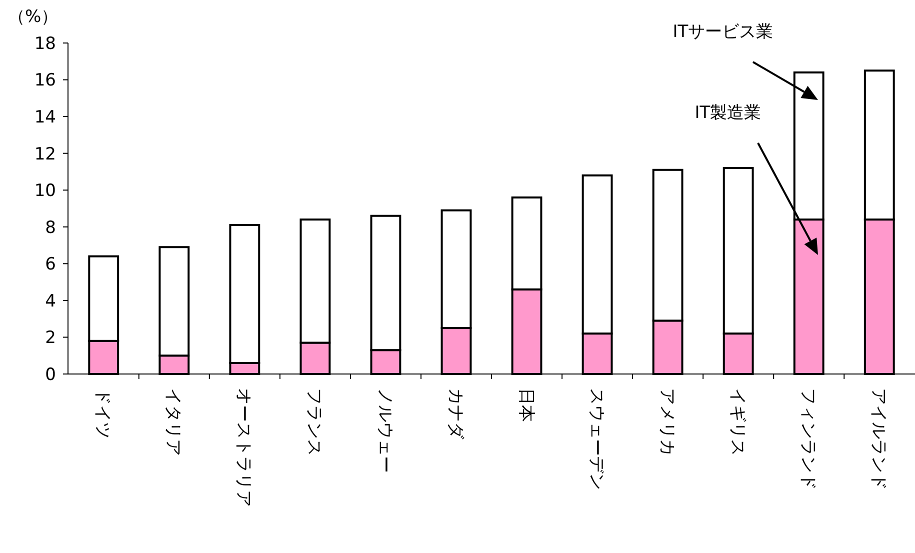  What do you see at coordinates (808, 439) in the screenshot?
I see `x-tick-label: フィンランド` at bounding box center [808, 439].